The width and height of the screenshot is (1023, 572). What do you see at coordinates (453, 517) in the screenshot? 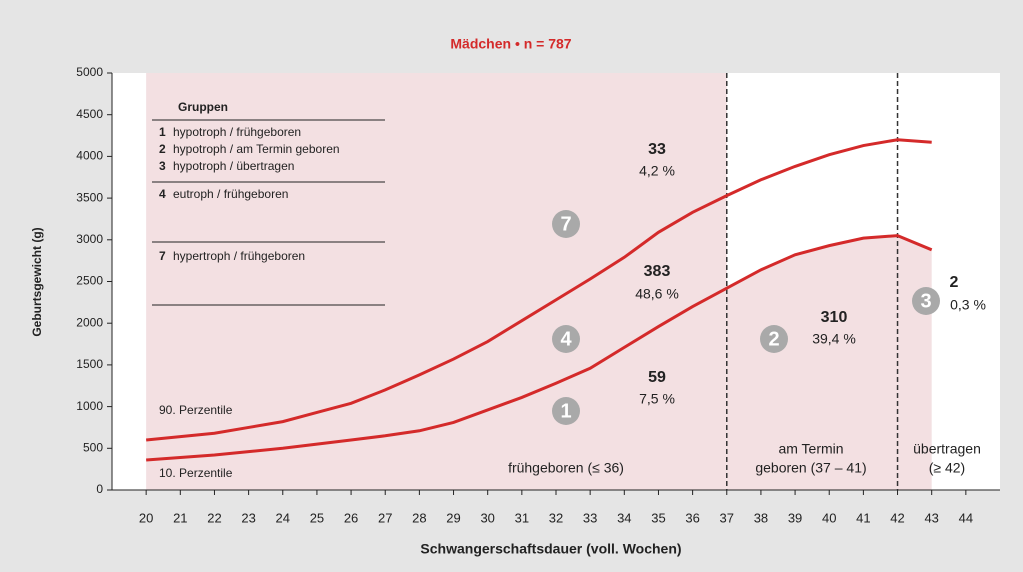
I see `x-tick-label: 29` at bounding box center [453, 517].